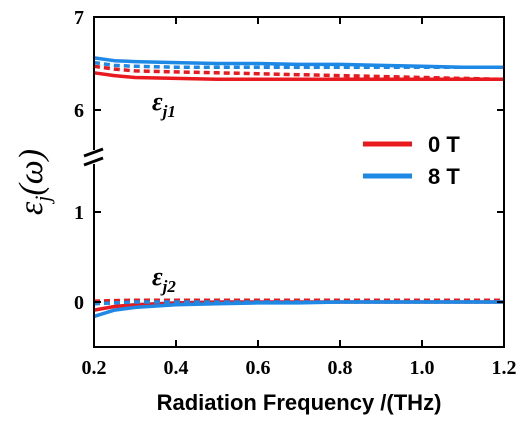 This screenshot has width=522, height=421. I want to click on legend-label-8t: 8 T, so click(444, 176).